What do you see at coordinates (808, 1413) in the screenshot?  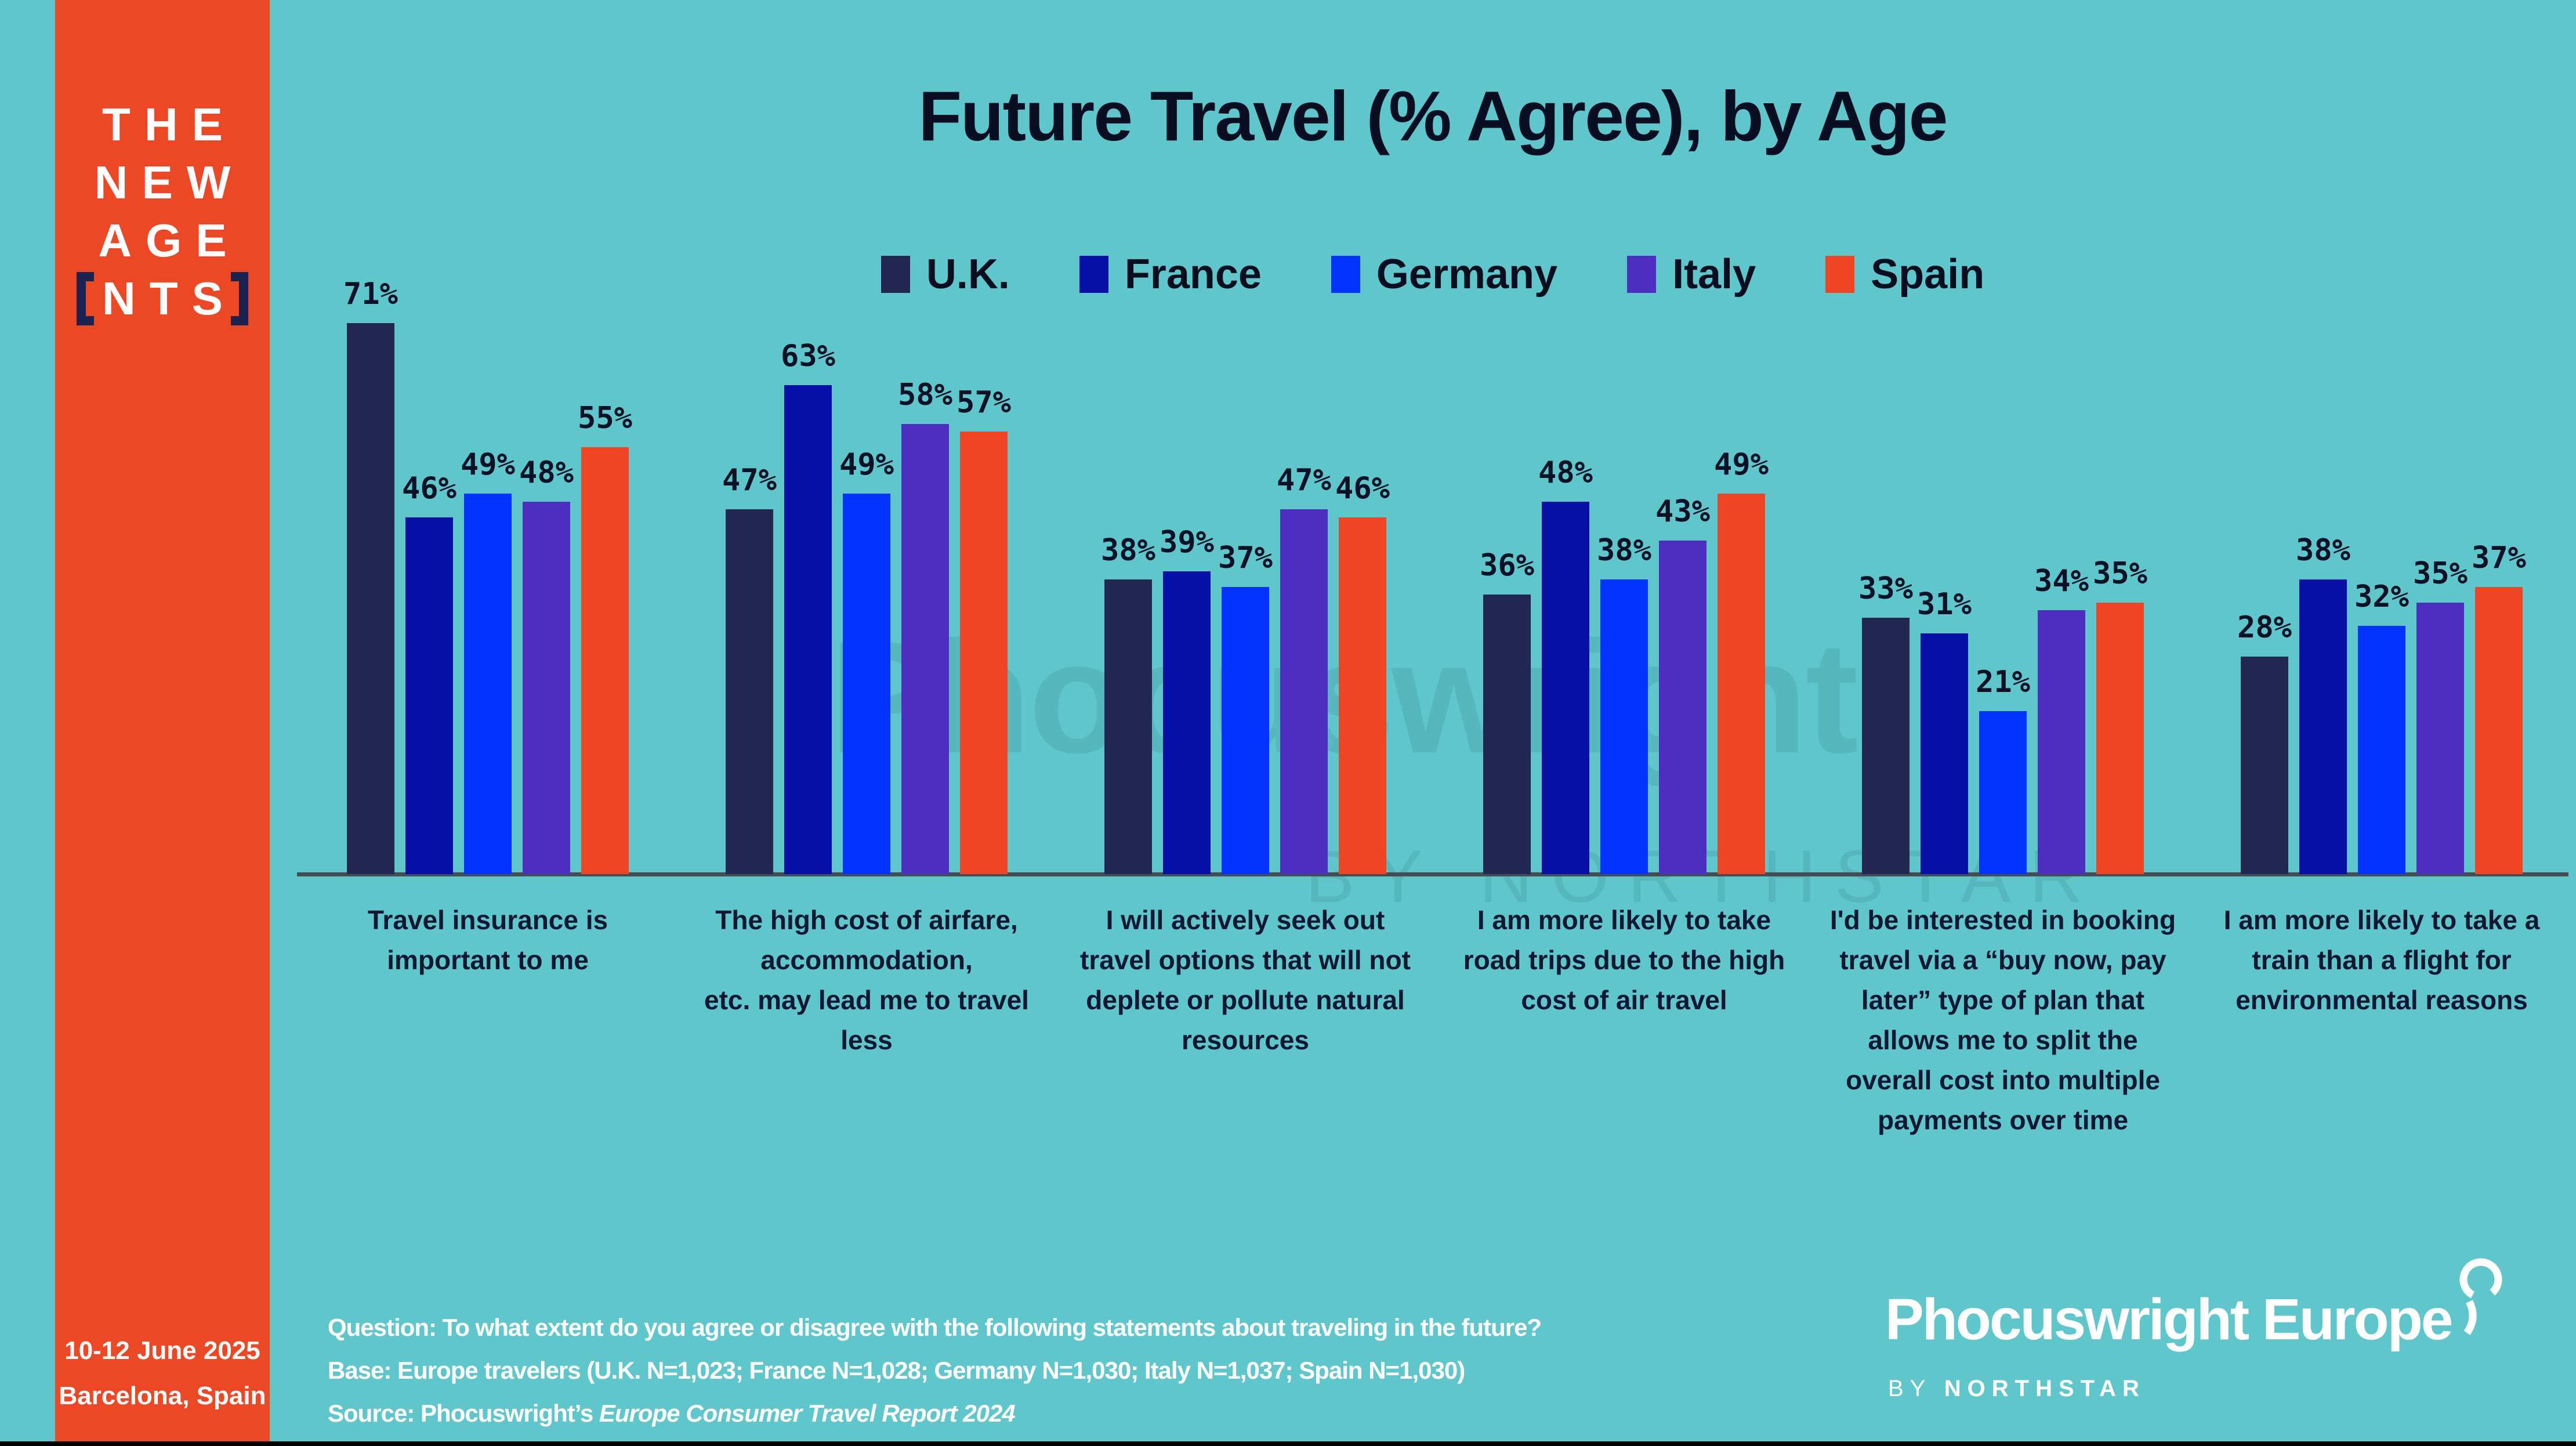 I see `footnote-source-title: Europe Consumer Travel Report 2024` at bounding box center [808, 1413].